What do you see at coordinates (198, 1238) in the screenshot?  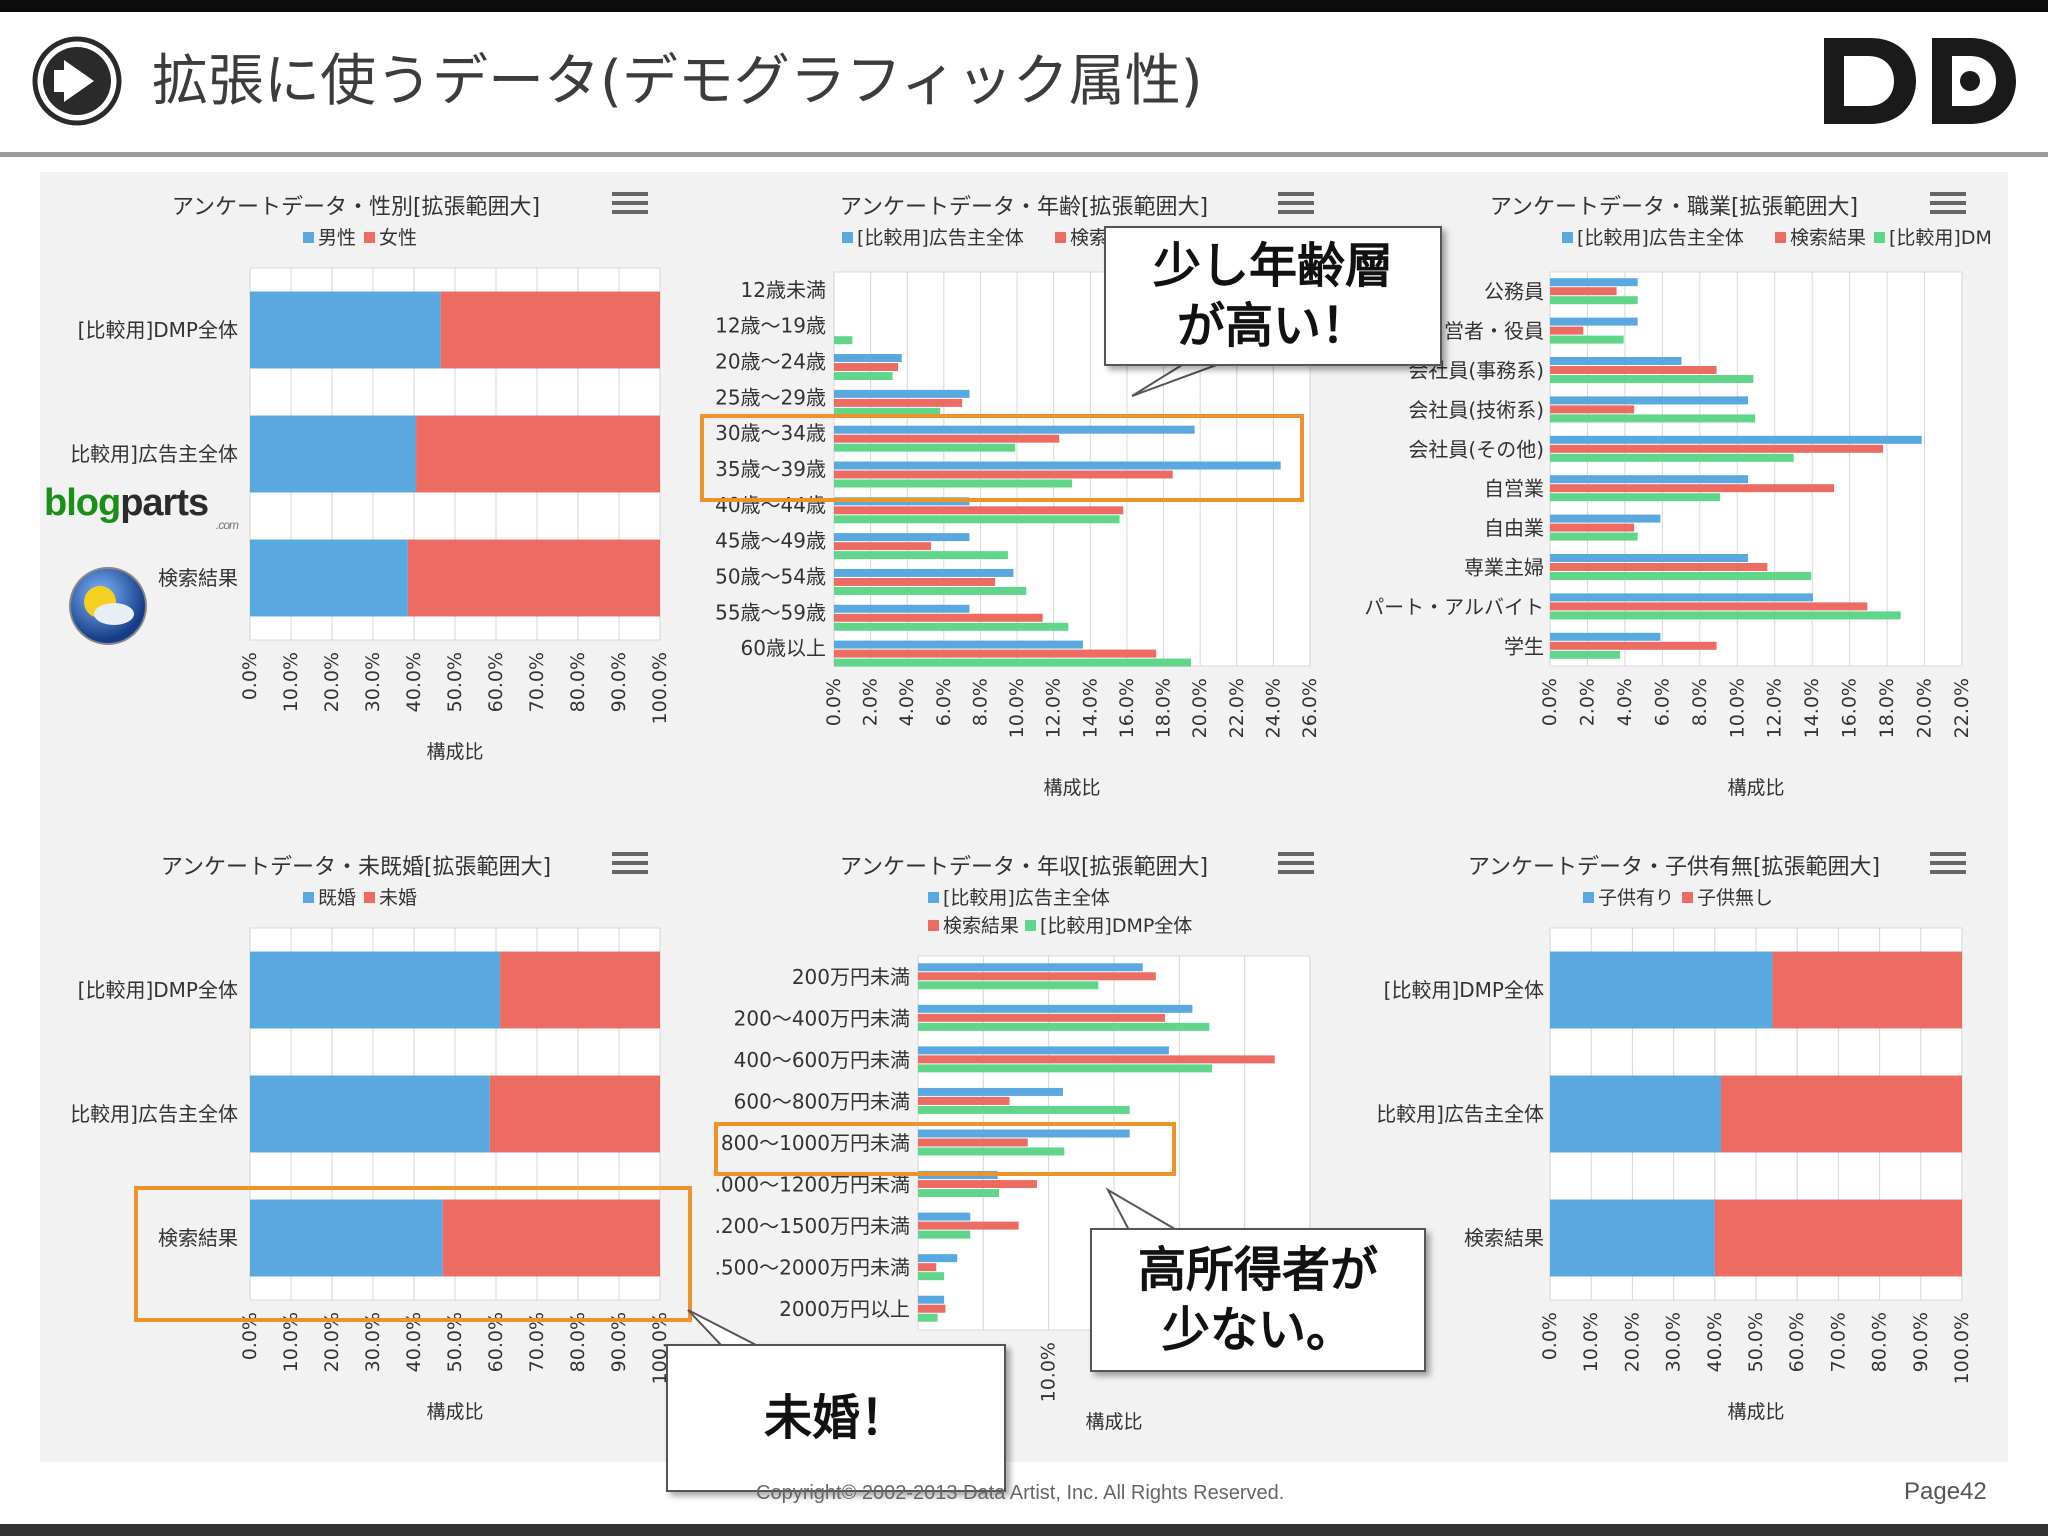 I see `marital-category-label: 検索結果` at bounding box center [198, 1238].